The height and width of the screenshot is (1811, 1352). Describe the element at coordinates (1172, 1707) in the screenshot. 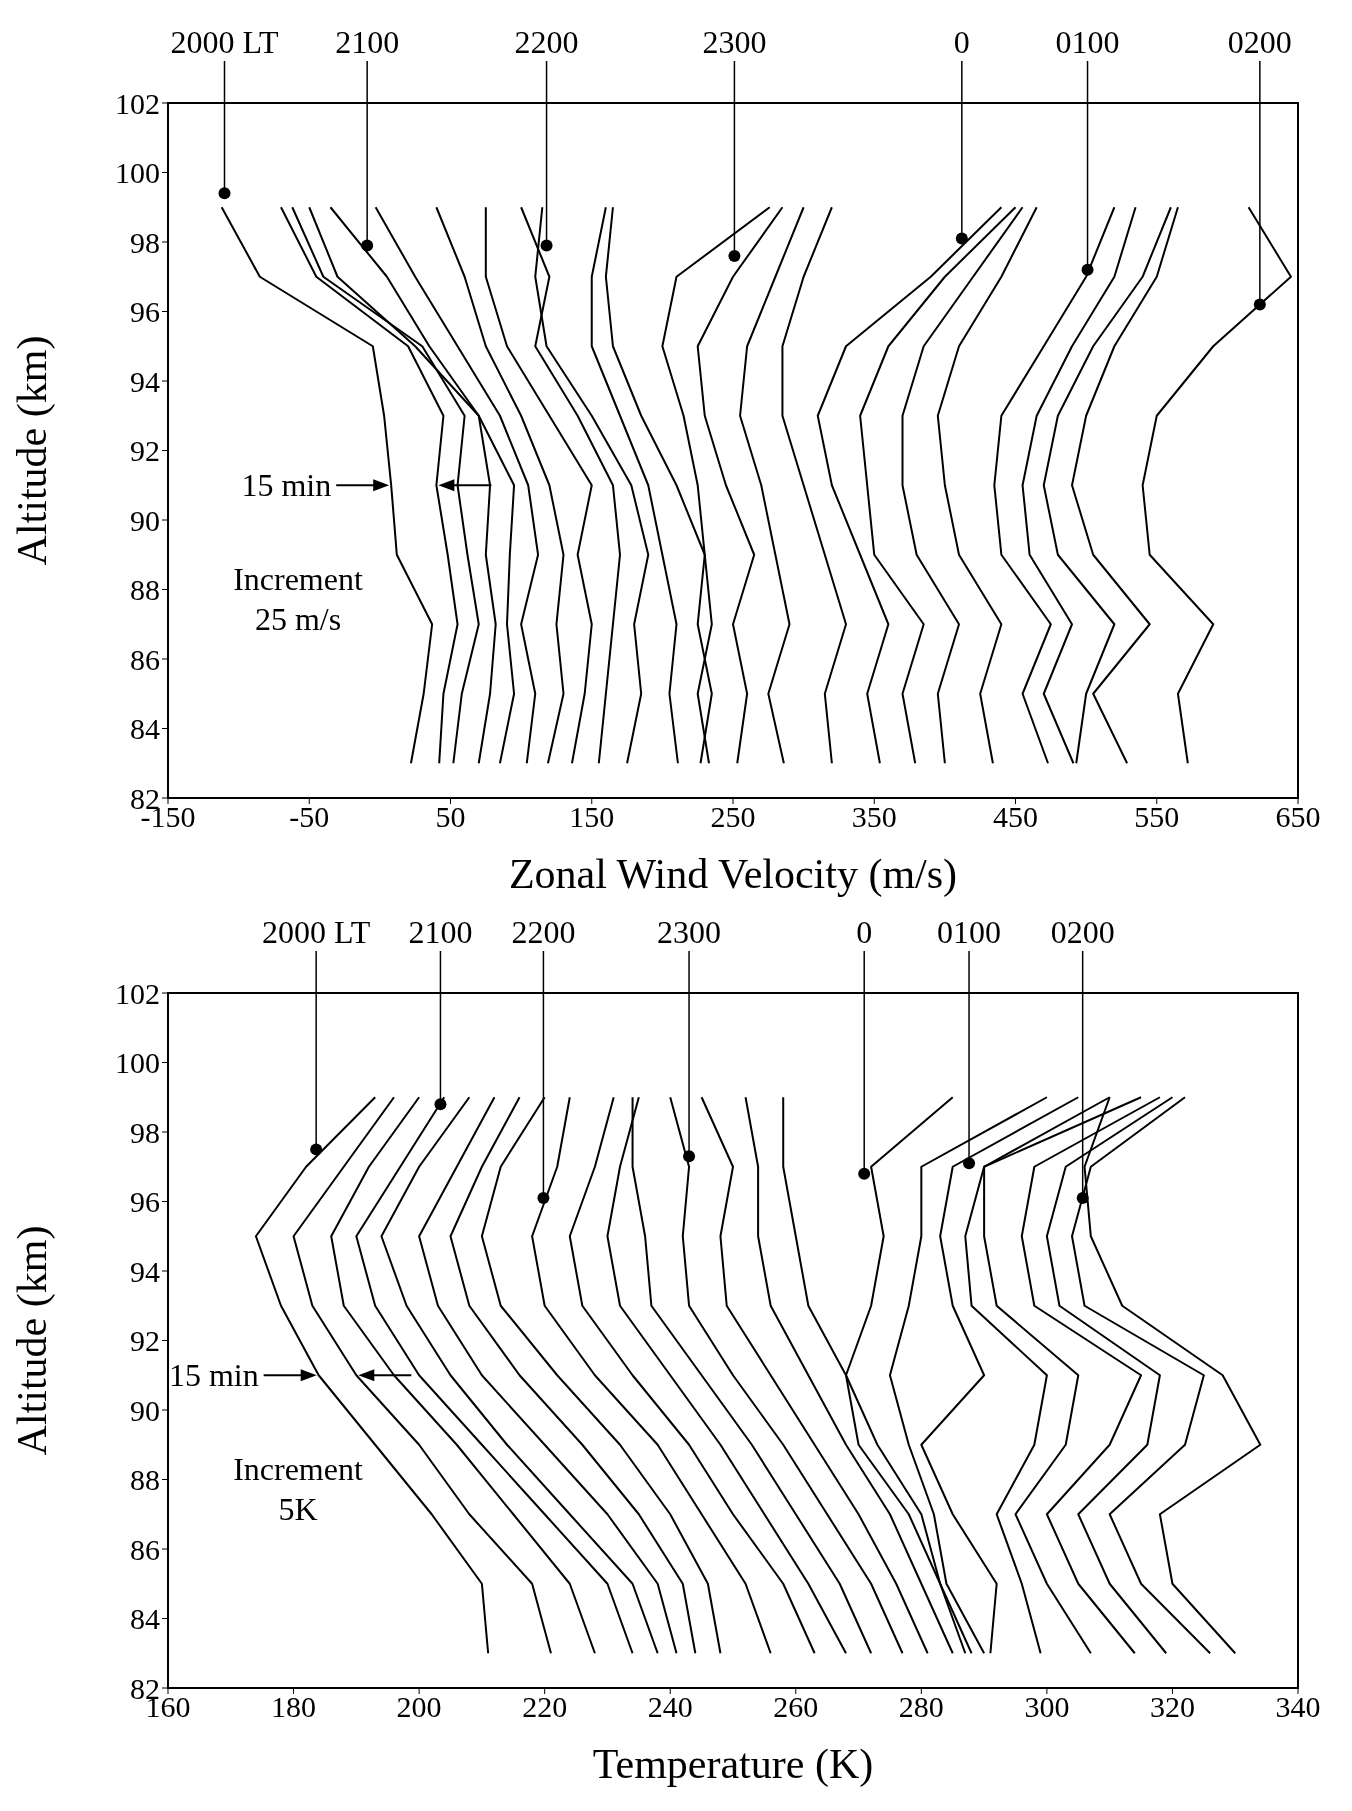

I see `x-tick-label: 320` at that location.